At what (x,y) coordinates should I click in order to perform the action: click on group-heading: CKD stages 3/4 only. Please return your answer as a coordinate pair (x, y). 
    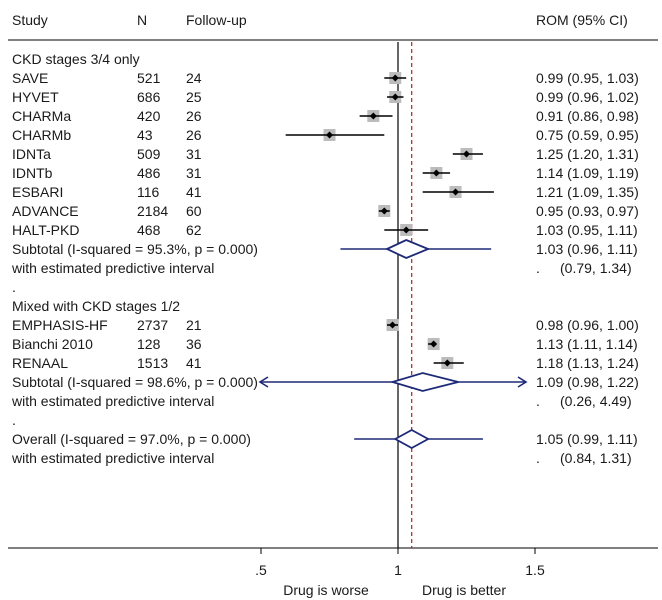
    Looking at the image, I should click on (76, 59).